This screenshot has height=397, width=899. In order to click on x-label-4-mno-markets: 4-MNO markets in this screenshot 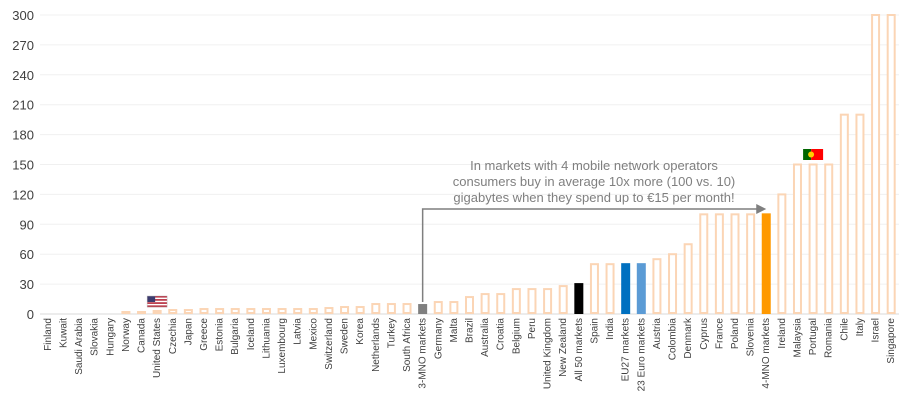, I will do `click(766, 353)`.